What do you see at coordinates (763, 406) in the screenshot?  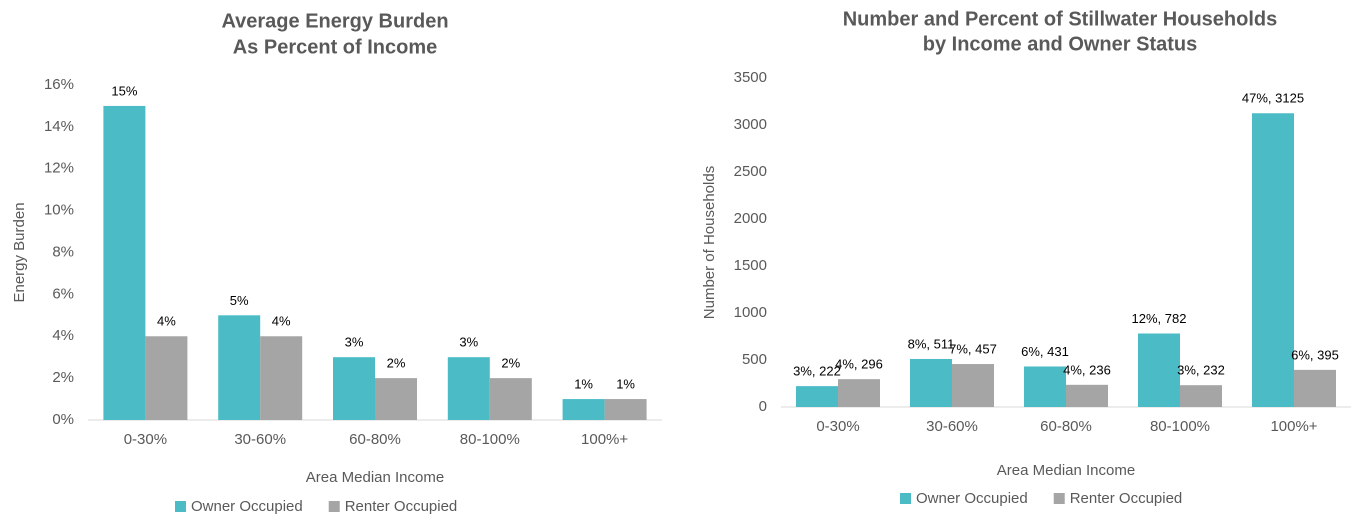 I see `y-tick-label: 0` at bounding box center [763, 406].